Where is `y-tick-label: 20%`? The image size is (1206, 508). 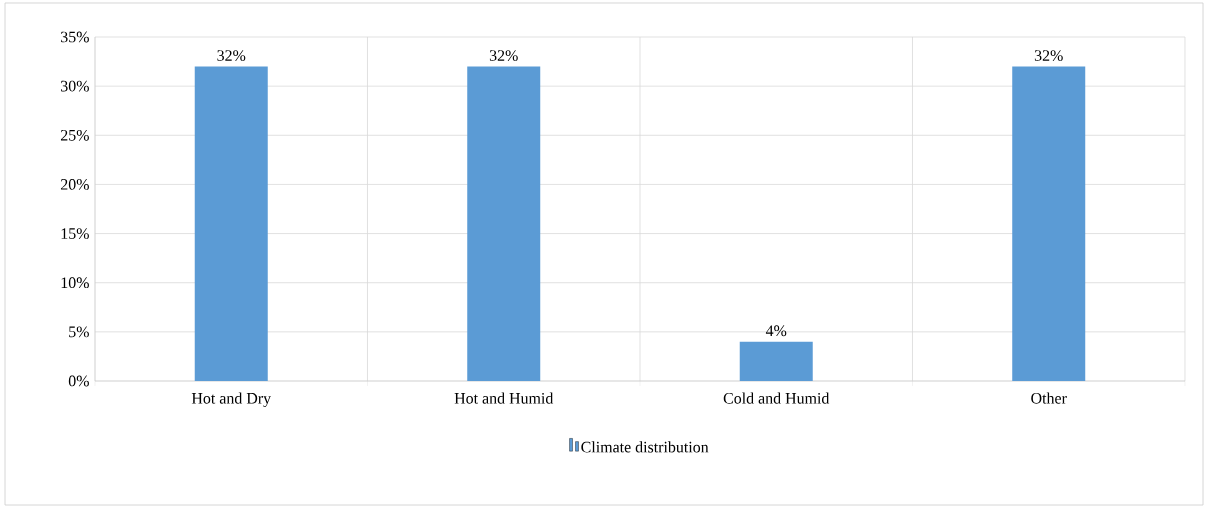 y-tick-label: 20% is located at coordinates (74, 184).